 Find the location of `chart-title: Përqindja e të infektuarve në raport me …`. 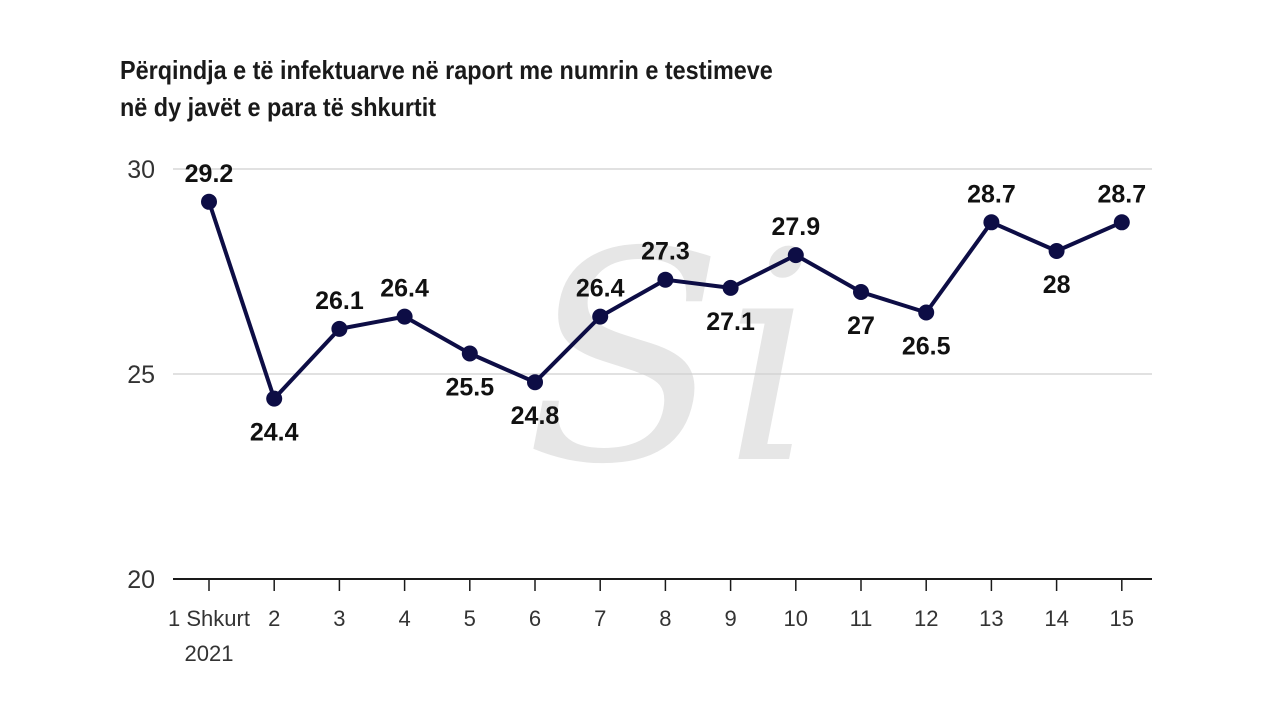

chart-title: Përqindja e të infektuarve në raport me … is located at coordinates (446, 89).